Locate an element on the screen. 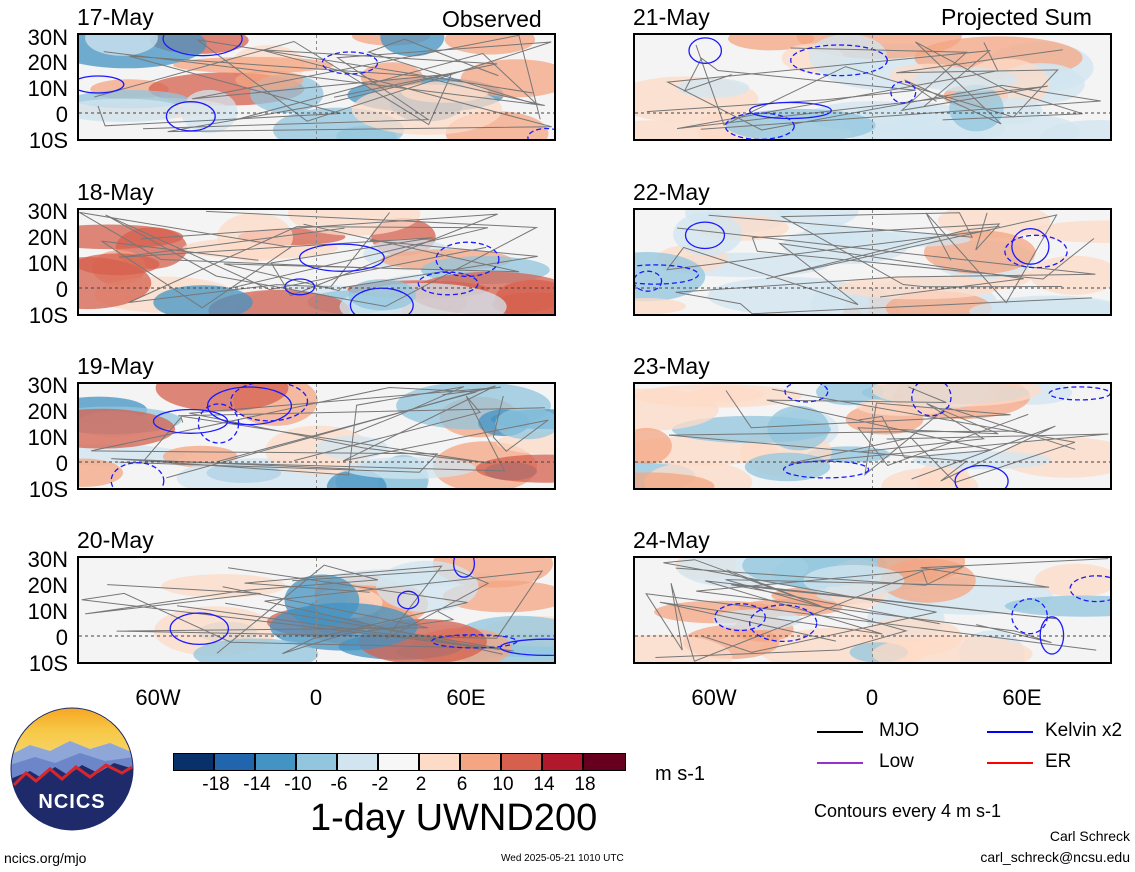 The width and height of the screenshot is (1135, 872). projected-title: Projected Sum is located at coordinates (1016, 17).